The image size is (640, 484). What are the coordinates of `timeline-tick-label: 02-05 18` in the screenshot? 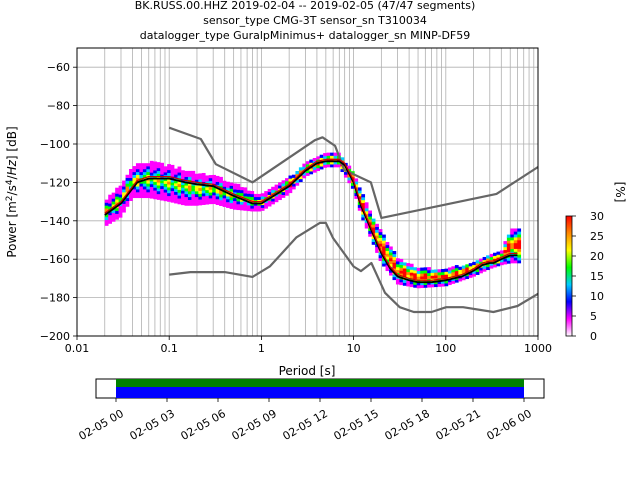 It's located at (407, 425).